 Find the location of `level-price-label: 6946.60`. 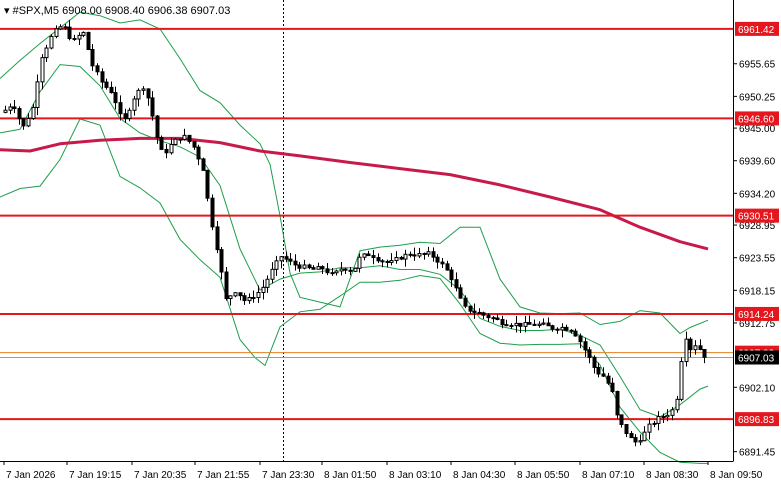

level-price-label: 6946.60 is located at coordinates (756, 119).